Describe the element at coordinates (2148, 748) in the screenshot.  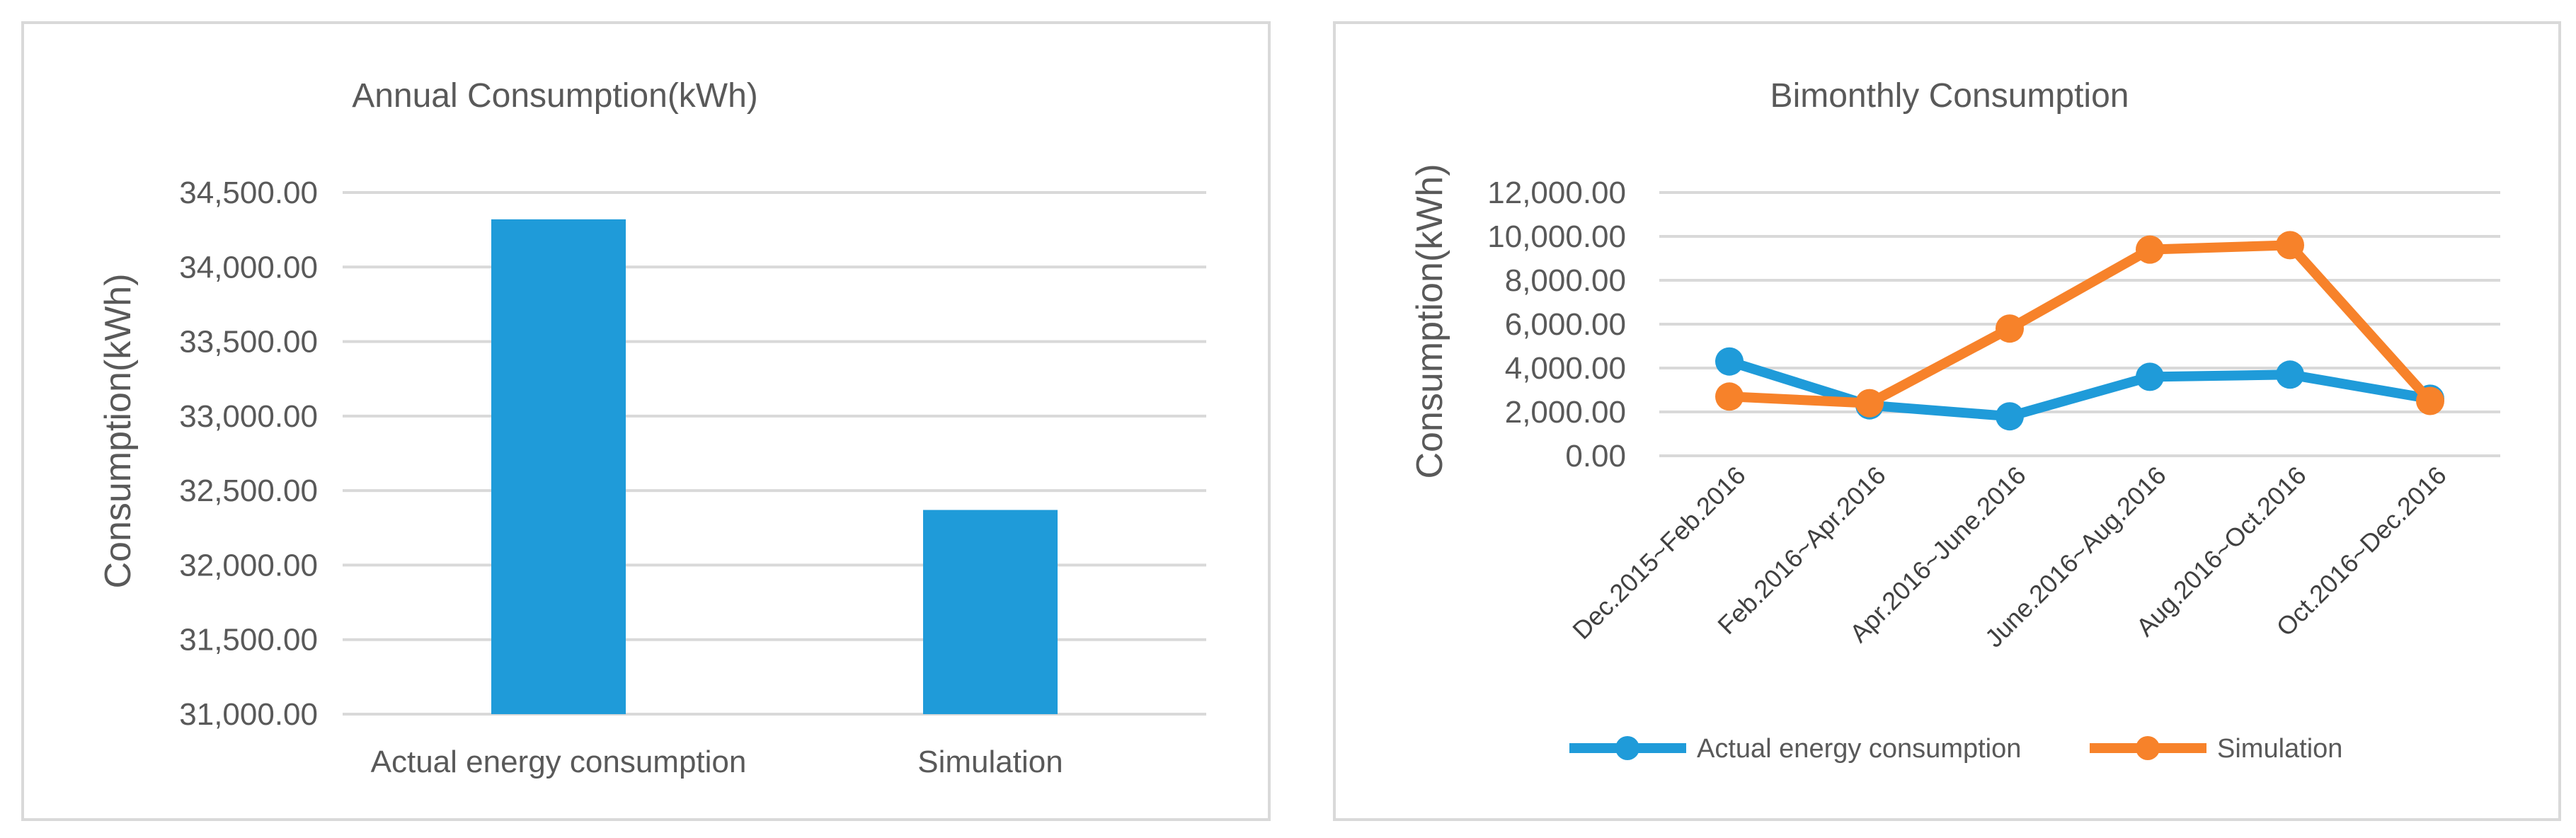
I see `legend-marker-simulation` at that location.